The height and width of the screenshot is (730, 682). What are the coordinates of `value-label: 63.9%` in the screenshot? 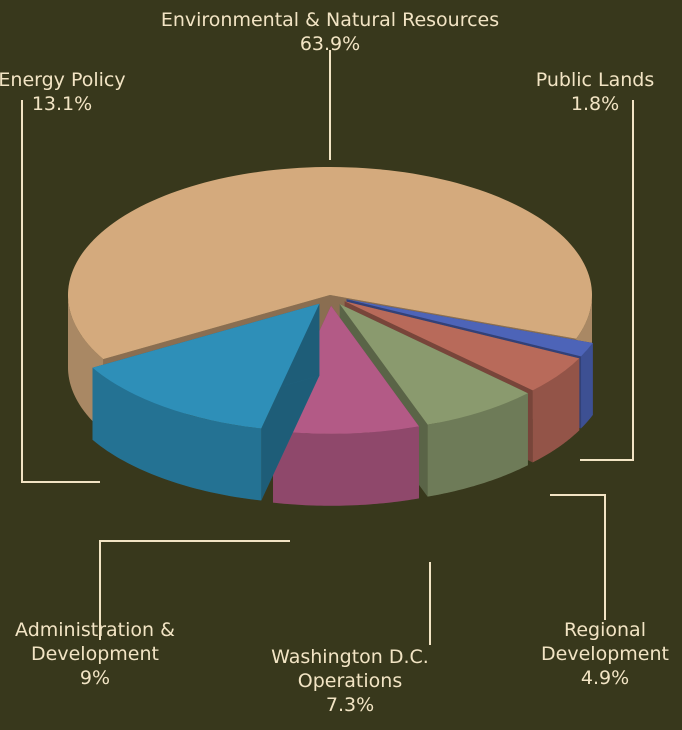 It's located at (330, 44).